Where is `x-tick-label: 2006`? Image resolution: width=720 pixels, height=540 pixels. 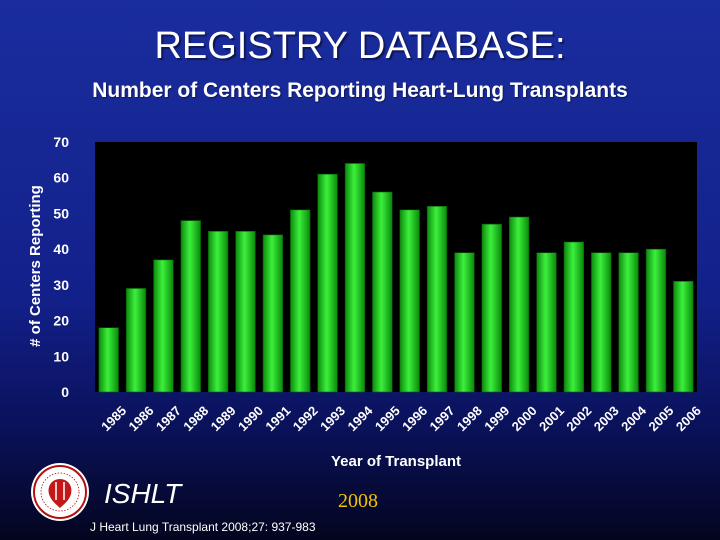 x-tick-label: 2006 is located at coordinates (688, 418).